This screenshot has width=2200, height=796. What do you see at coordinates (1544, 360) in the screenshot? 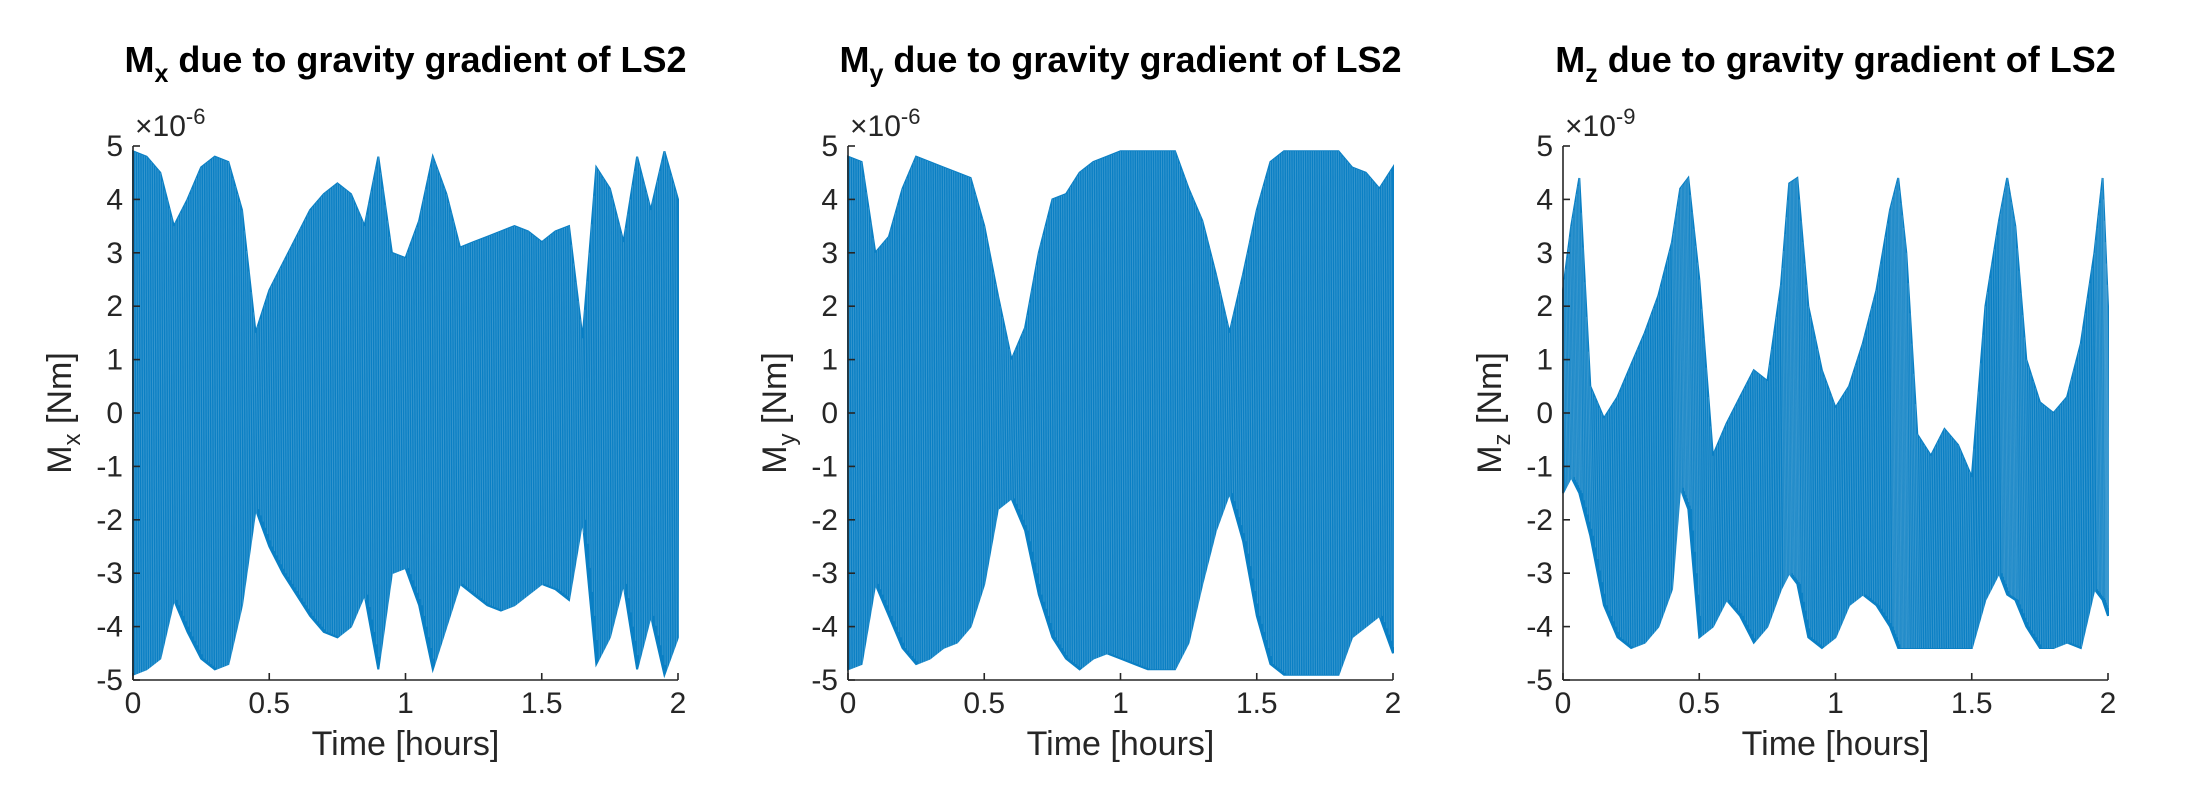
I see `y-tick-label: 1` at bounding box center [1544, 360].